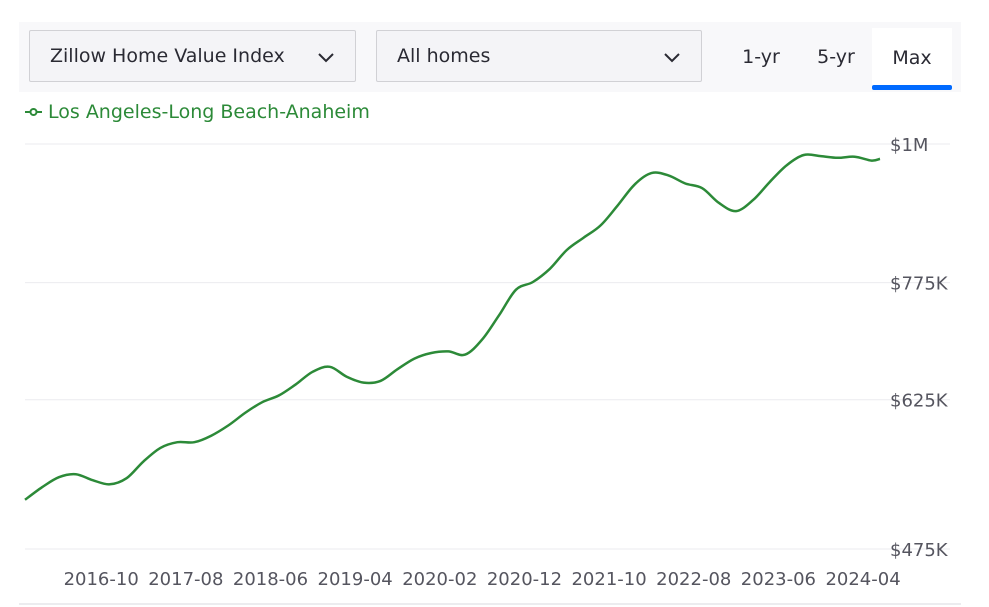 The height and width of the screenshot is (607, 989). What do you see at coordinates (539, 56) in the screenshot?
I see `home-type-select: All homes` at bounding box center [539, 56].